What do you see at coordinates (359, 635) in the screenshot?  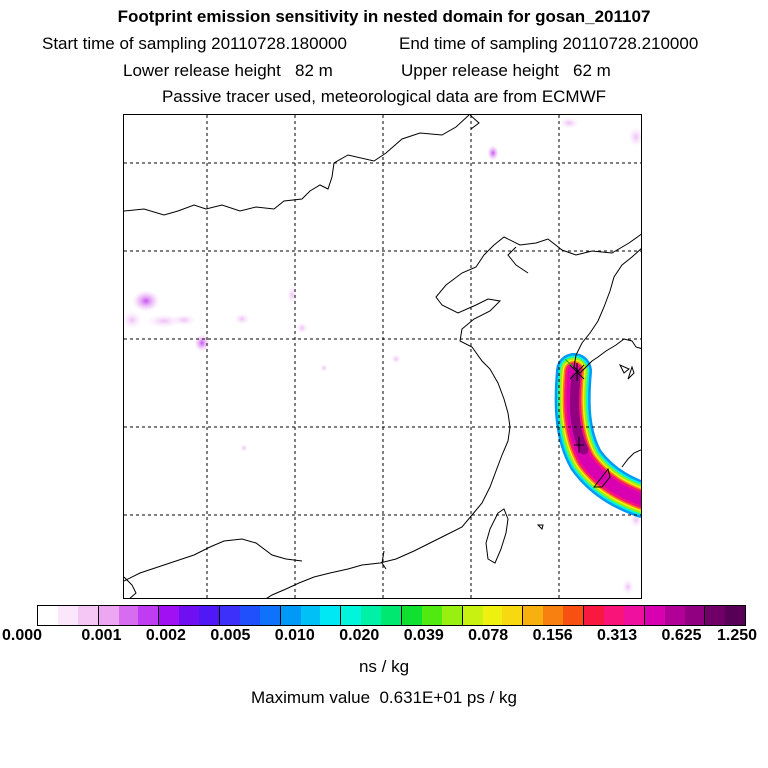 I see `colorbar-tick-label: 0.020` at bounding box center [359, 635].